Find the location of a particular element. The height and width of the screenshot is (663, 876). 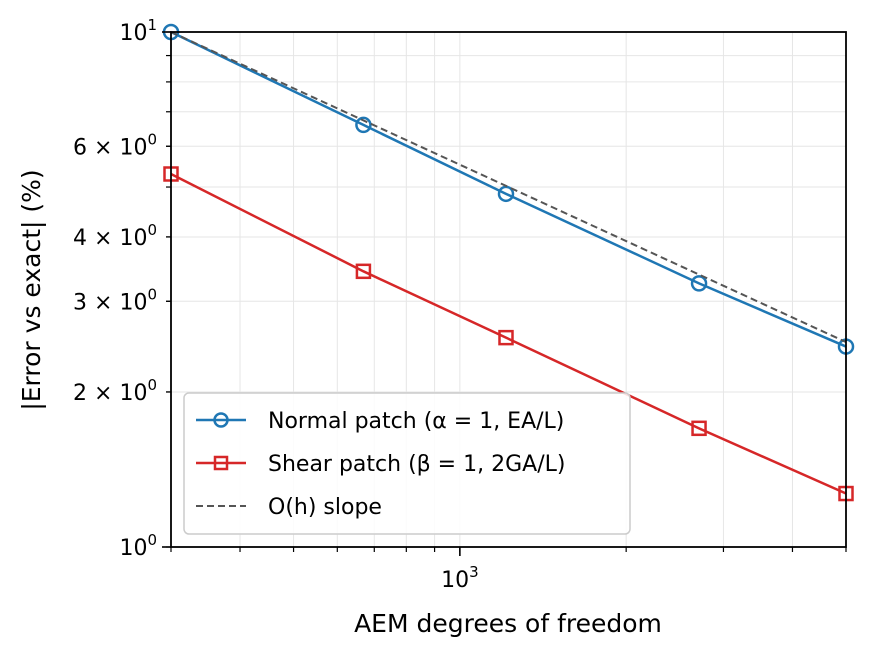

legend-frame is located at coordinates (407, 463).